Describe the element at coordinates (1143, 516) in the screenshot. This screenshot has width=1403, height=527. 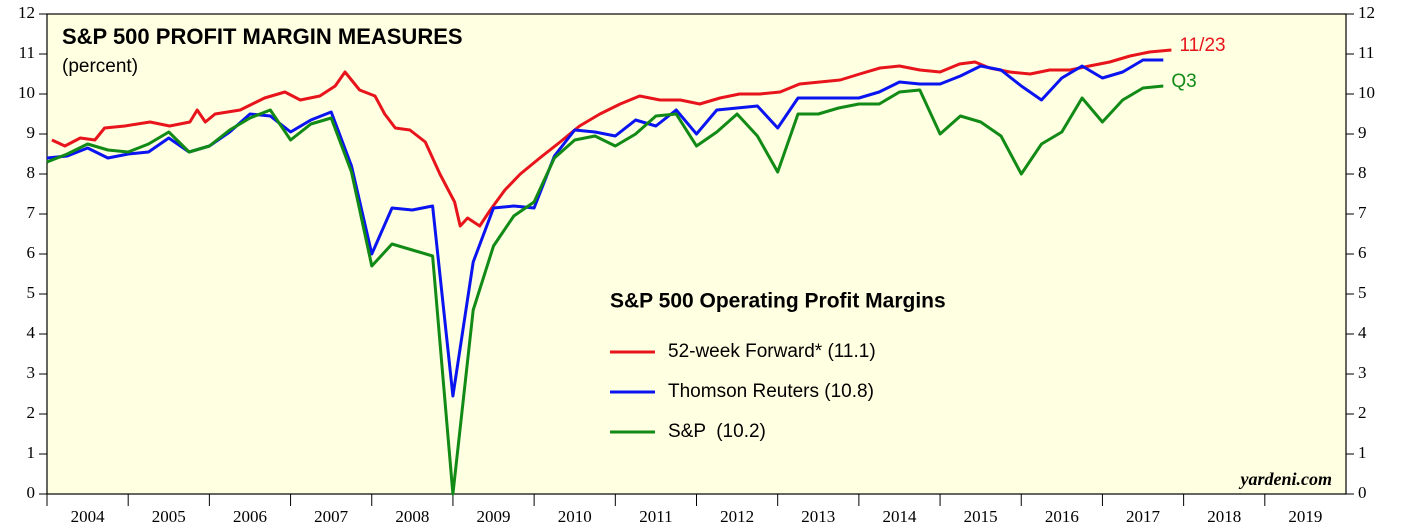
I see `x-tick-label: 2017` at that location.